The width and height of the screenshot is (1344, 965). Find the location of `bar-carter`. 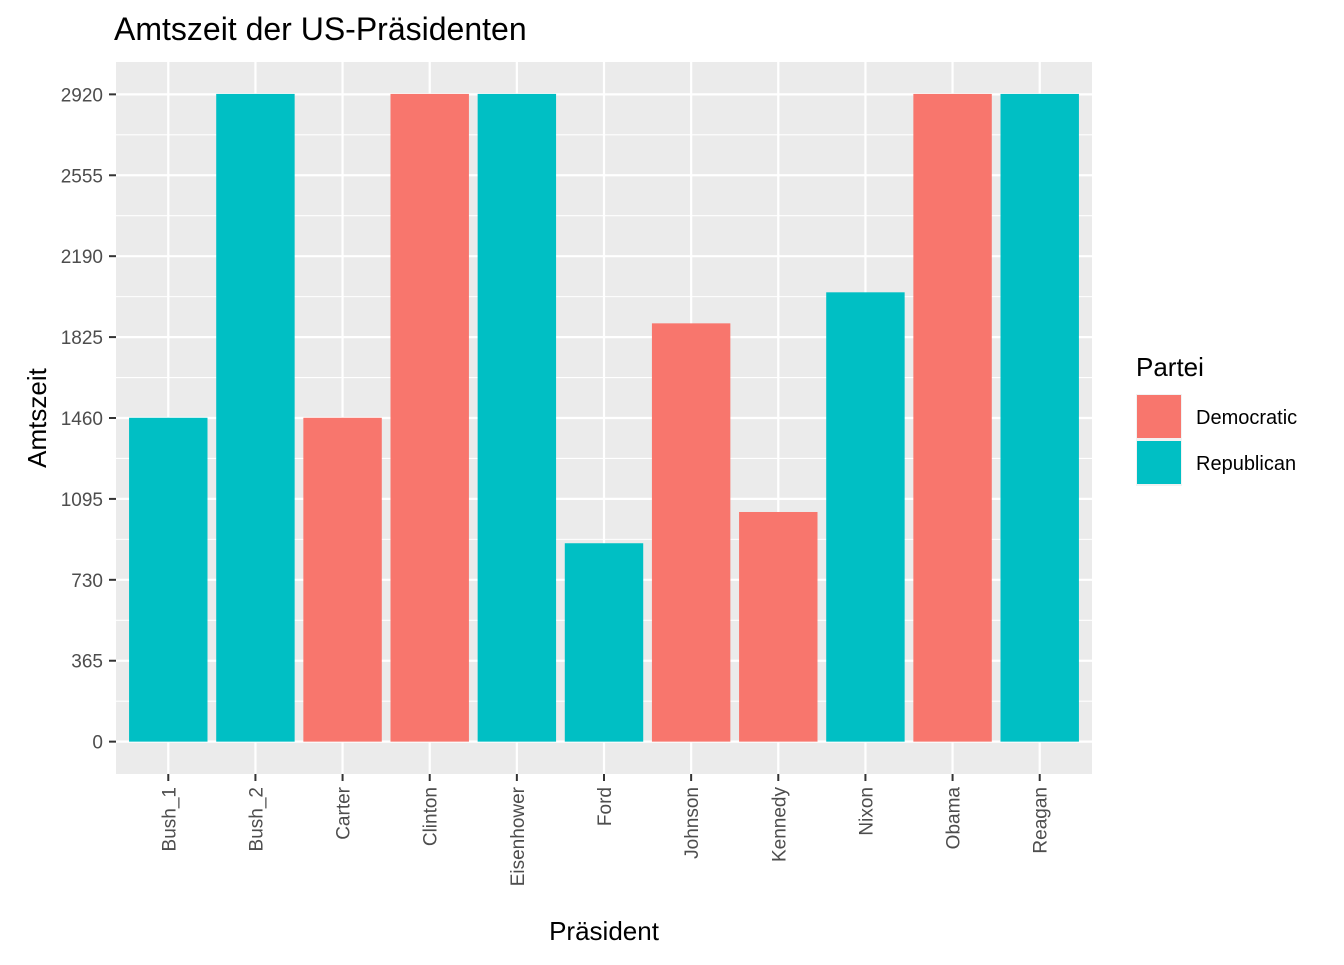

bar-carter is located at coordinates (342, 579).